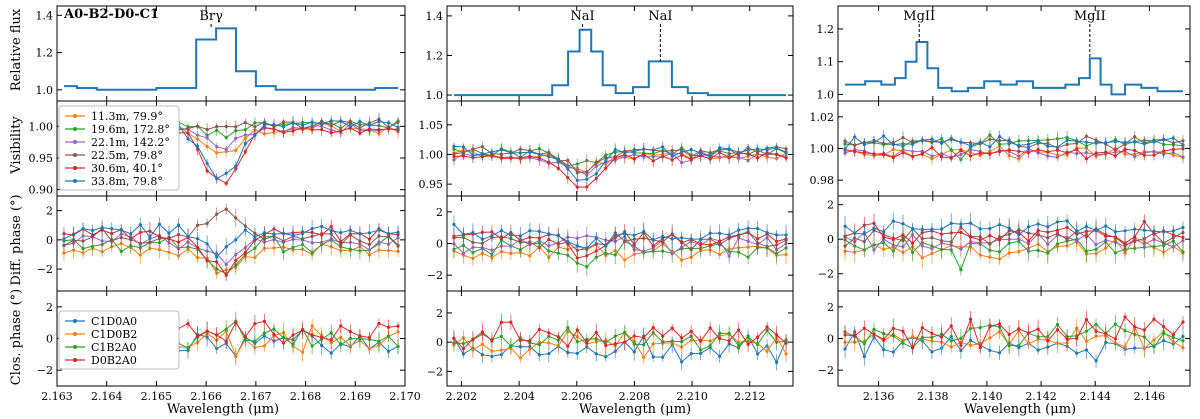 This screenshot has width=1200, height=419. I want to click on x-tick-label: 2.169, so click(356, 396).